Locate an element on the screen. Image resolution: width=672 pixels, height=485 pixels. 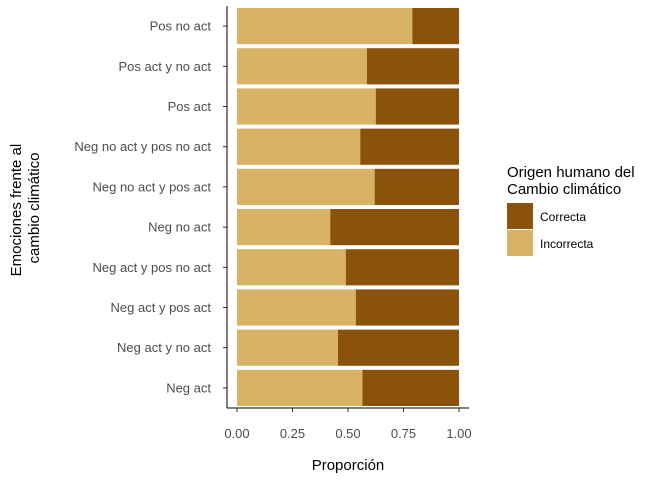
y-axis-title: Emociones frente al cambio climático is located at coordinates (25, 208).